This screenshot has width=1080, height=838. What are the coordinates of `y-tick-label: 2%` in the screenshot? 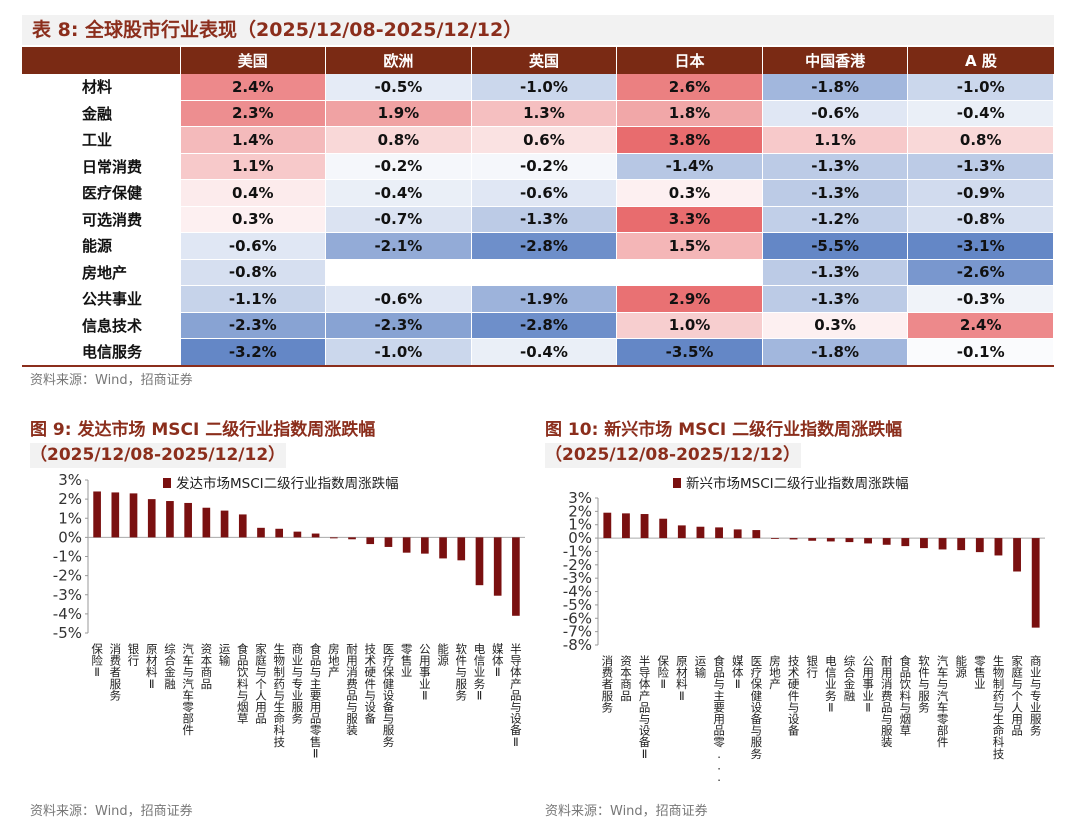 It's located at (70, 499).